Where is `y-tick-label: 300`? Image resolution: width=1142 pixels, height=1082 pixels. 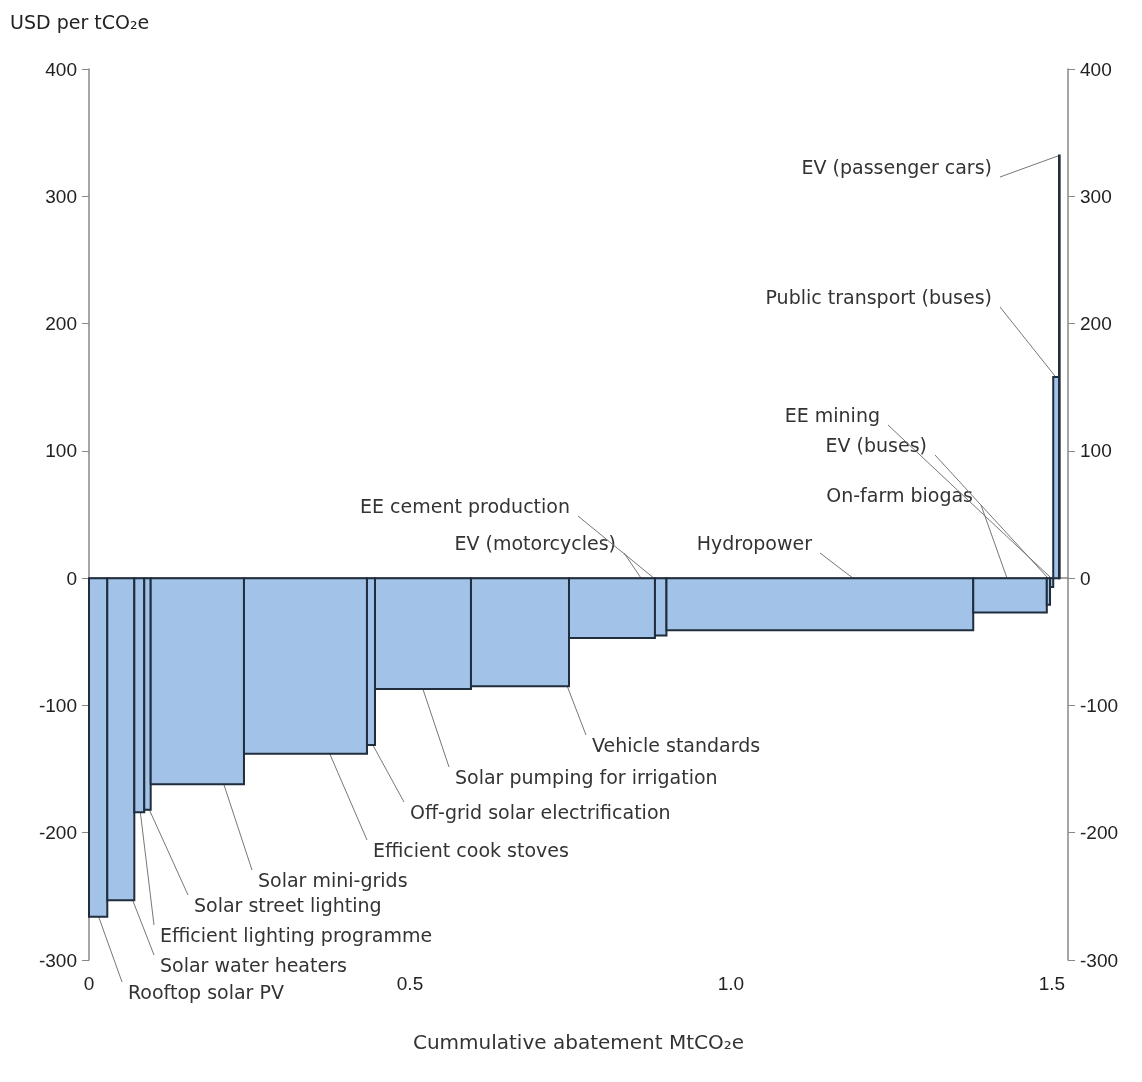
y-tick-label: 300 is located at coordinates (61, 196).